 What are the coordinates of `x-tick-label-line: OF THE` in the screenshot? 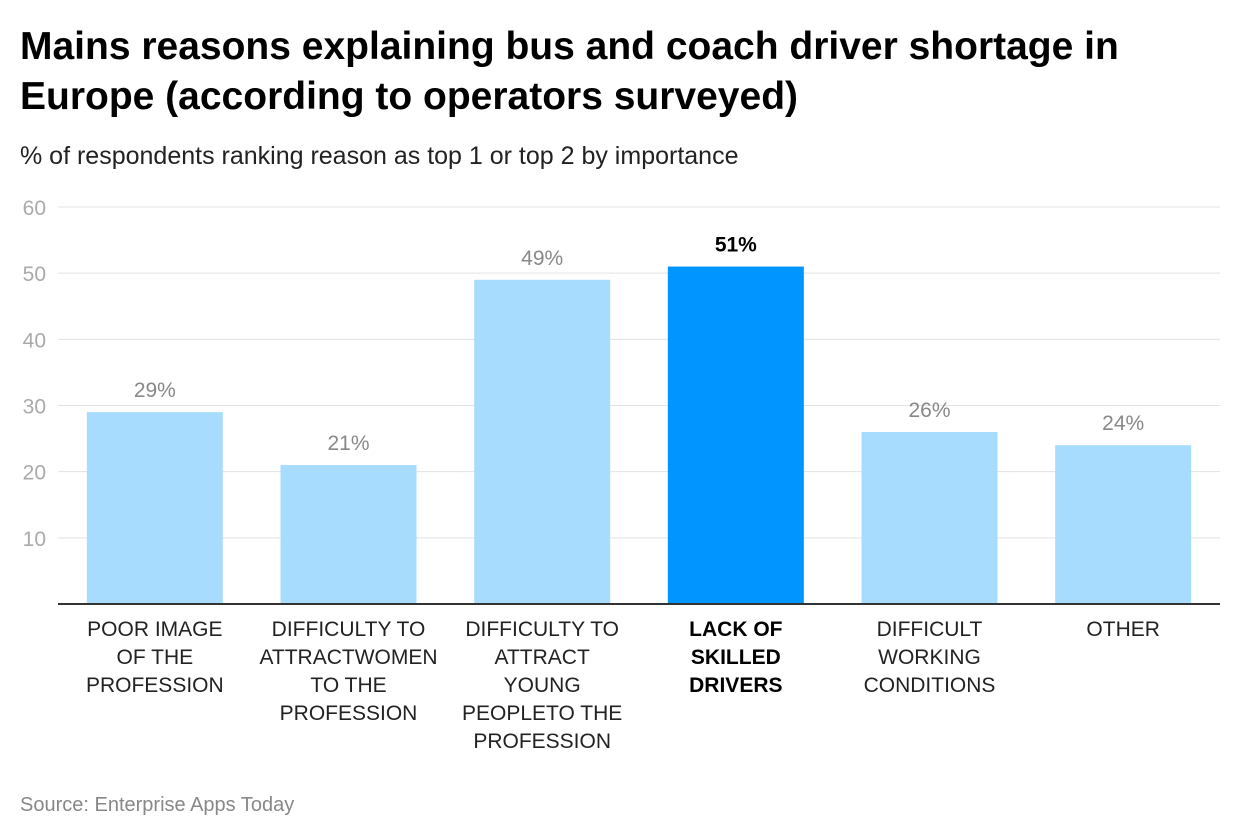 It's located at (155, 657).